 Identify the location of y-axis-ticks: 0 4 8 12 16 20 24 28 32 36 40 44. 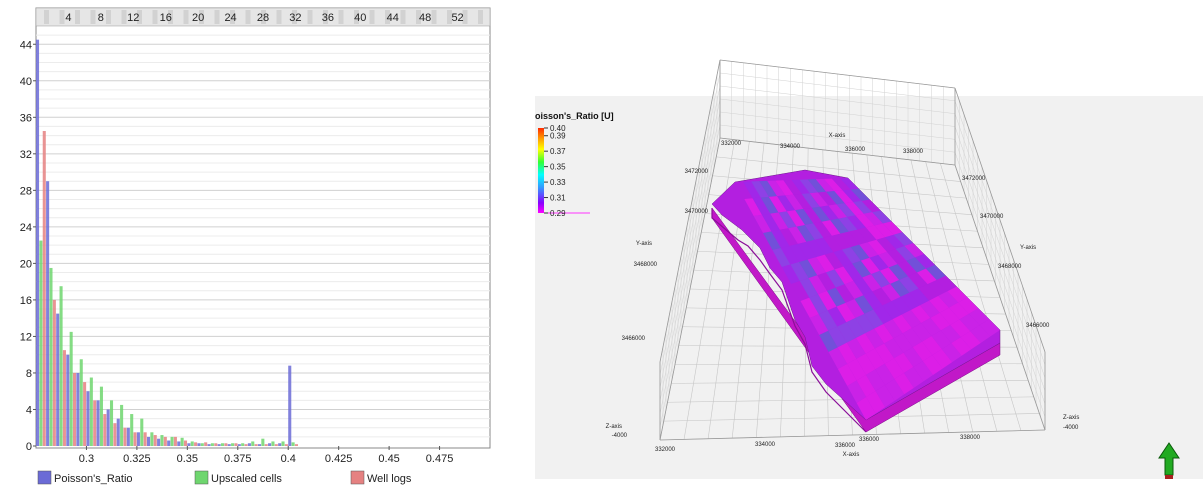
(28, 246).